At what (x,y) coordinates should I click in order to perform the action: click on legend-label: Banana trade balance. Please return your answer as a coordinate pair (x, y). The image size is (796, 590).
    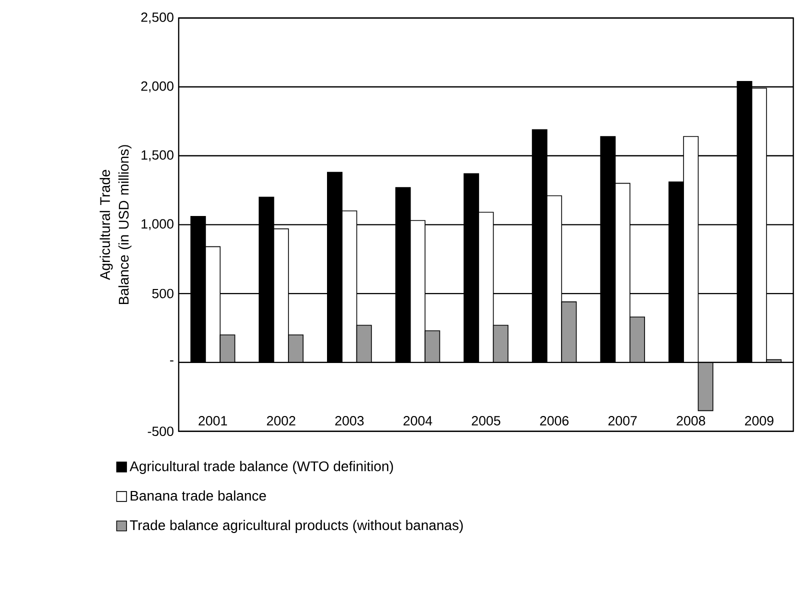
    Looking at the image, I should click on (198, 495).